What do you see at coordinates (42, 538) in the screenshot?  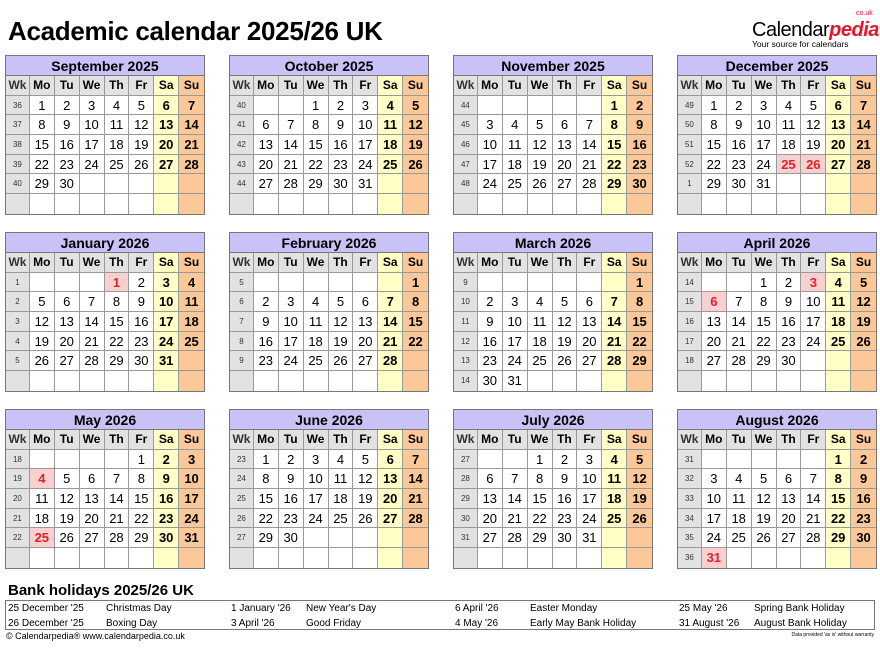 I see `holiday-day-cell: 25` at bounding box center [42, 538].